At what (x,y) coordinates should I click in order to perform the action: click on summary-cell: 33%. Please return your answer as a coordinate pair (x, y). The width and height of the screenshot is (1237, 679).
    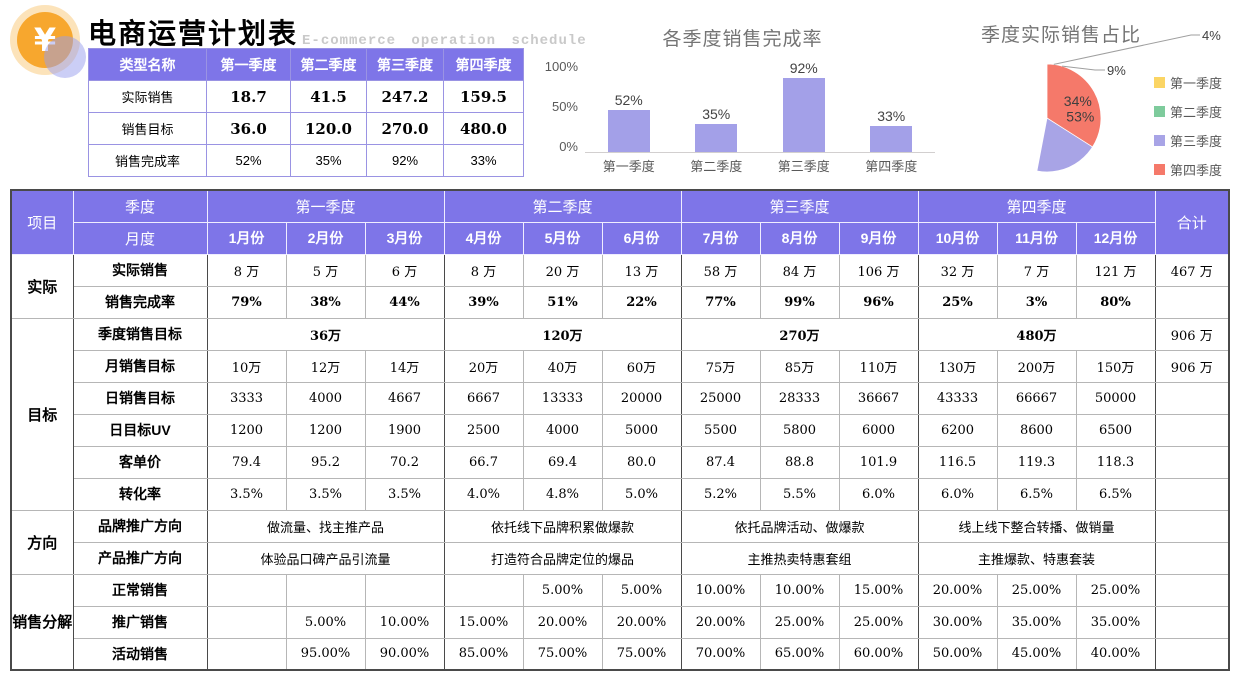
    Looking at the image, I should click on (483, 160).